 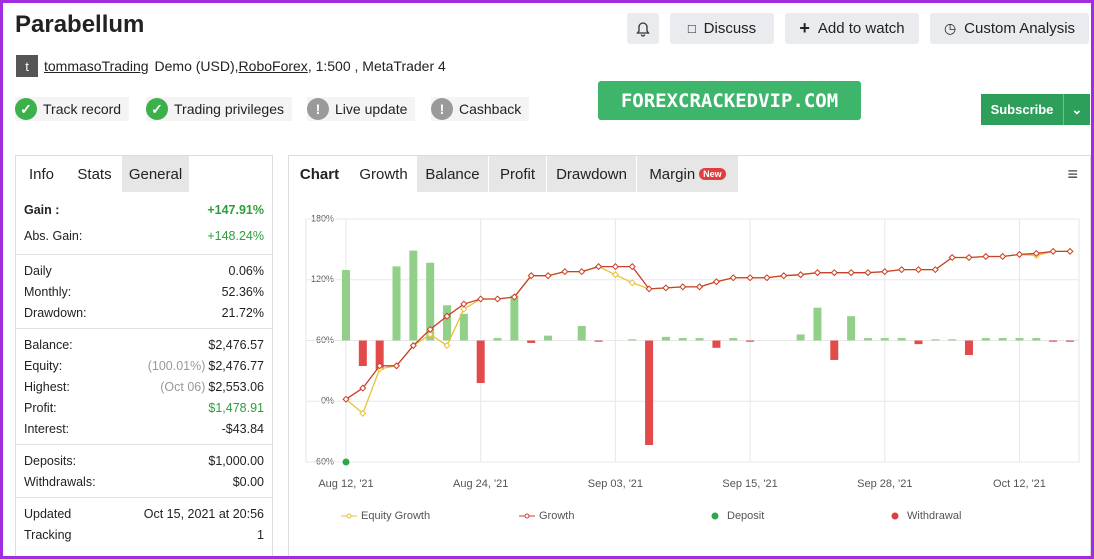 I want to click on tab: Info, so click(x=42, y=174).